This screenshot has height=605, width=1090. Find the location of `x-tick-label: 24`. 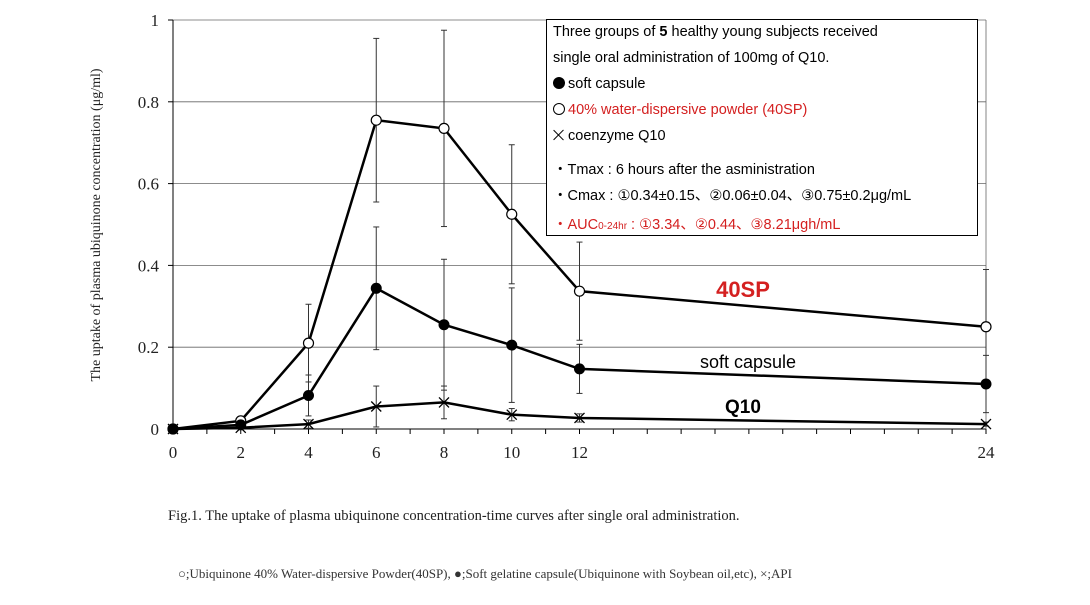

x-tick-label: 24 is located at coordinates (987, 452).